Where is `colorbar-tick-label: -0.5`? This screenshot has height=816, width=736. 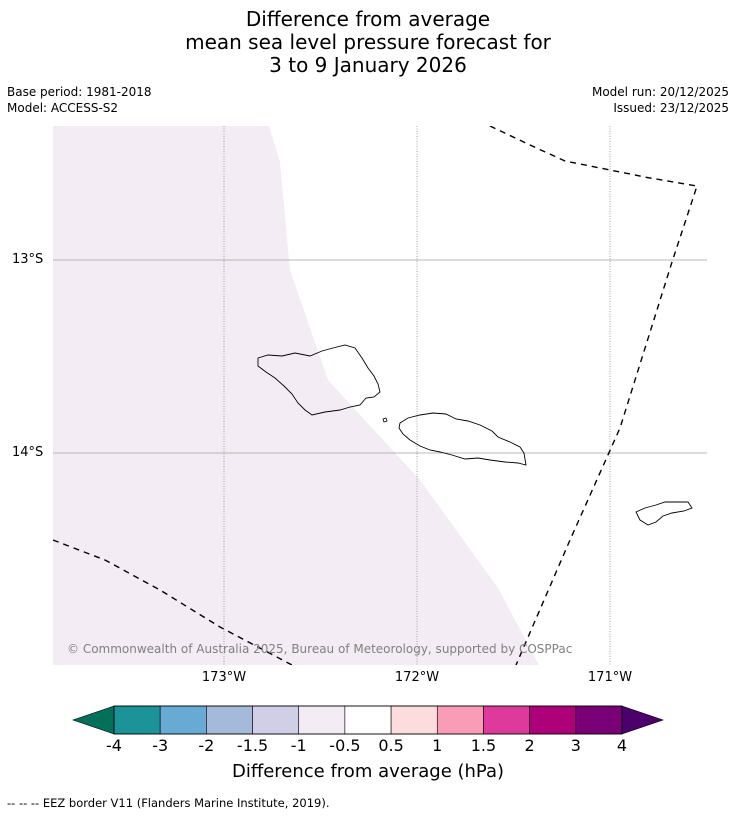 colorbar-tick-label: -0.5 is located at coordinates (345, 745).